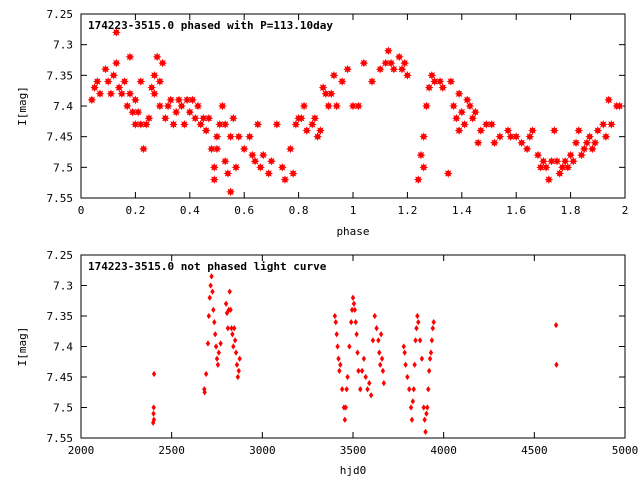  Describe the element at coordinates (60, 14) in the screenshot. I see `y-tick-label: 7.25` at that location.